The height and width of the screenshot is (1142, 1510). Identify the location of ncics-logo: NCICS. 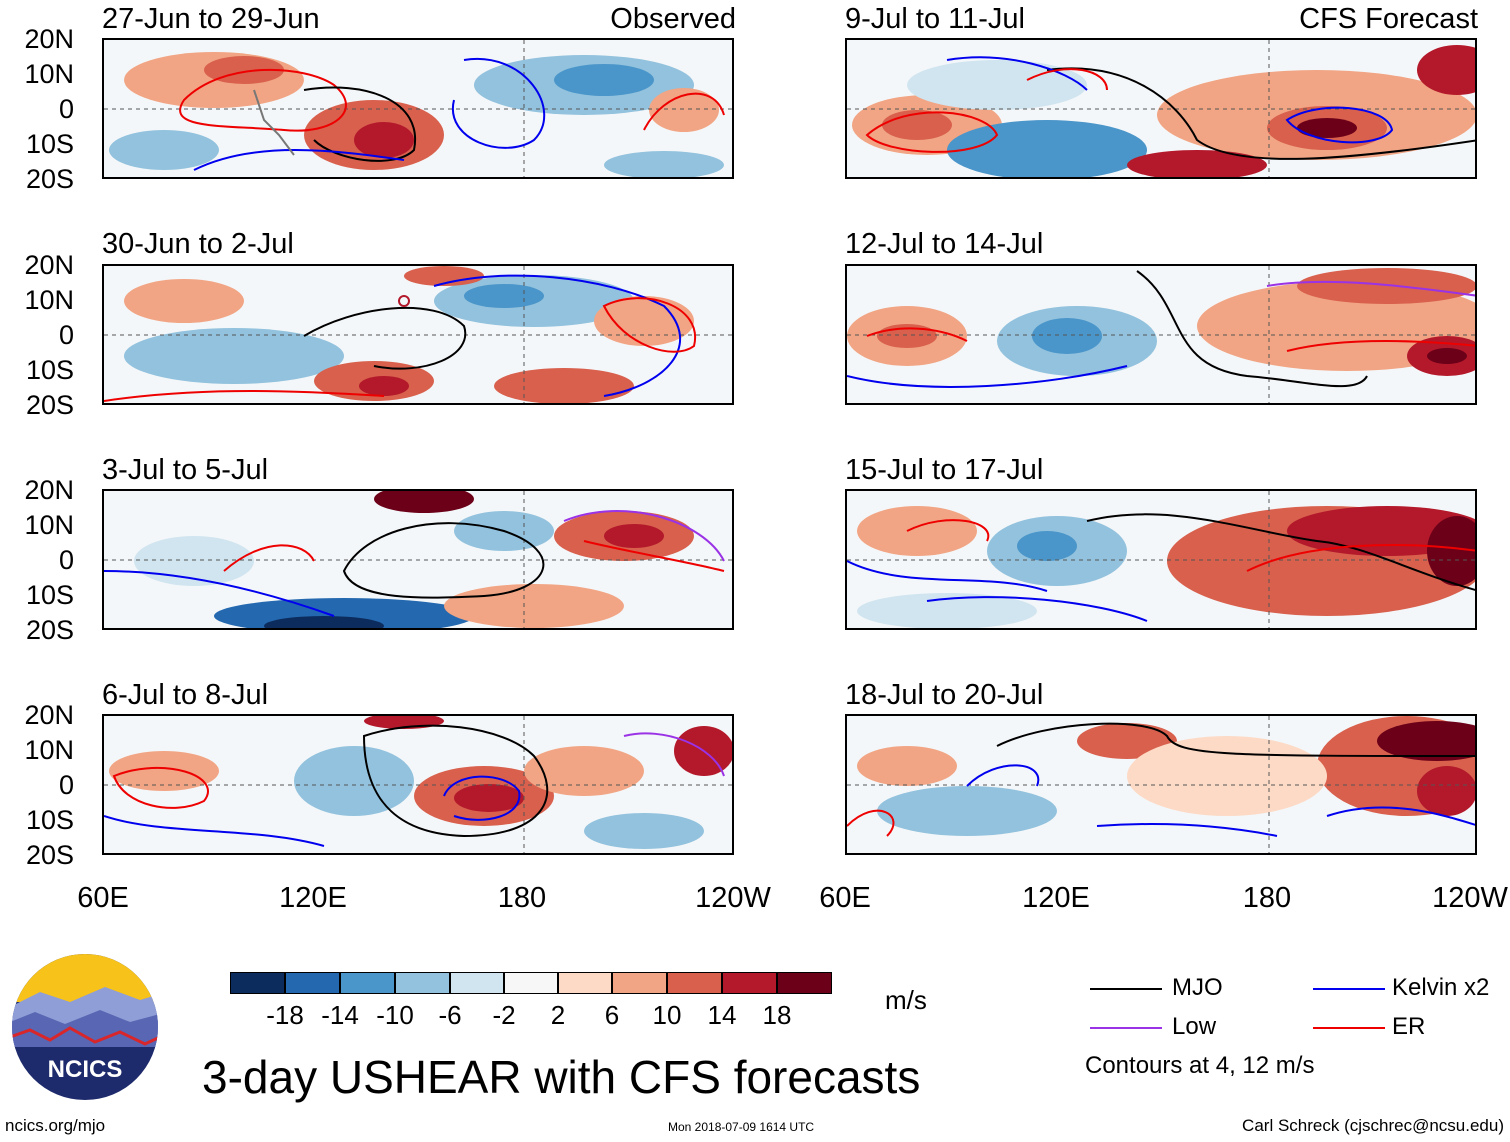
(85, 1027).